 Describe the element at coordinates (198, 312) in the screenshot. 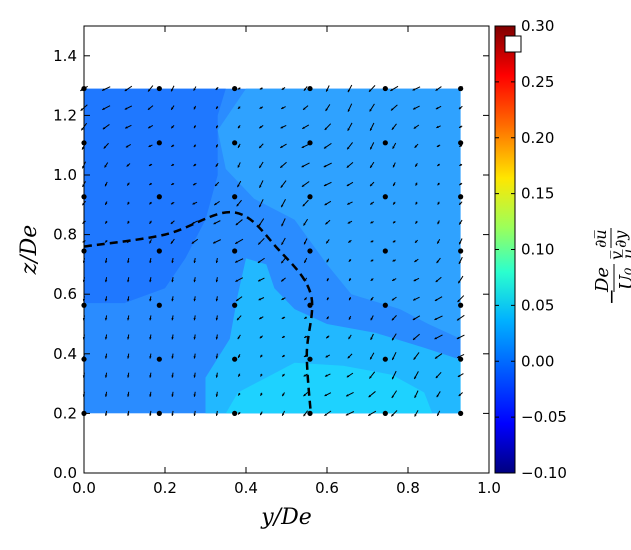

I see `dashed-boundary-curve` at that location.